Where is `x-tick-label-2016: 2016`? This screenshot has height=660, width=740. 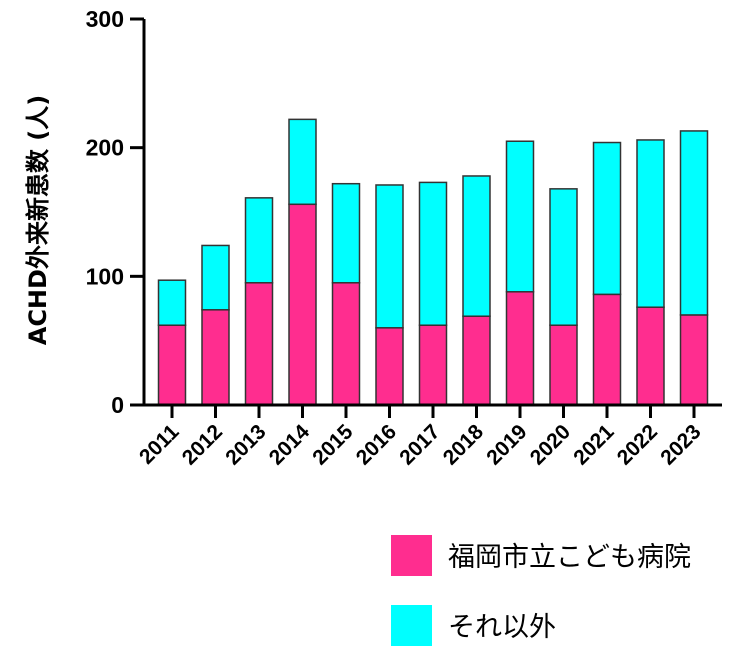
x-tick-label-2016: 2016 is located at coordinates (376, 444).